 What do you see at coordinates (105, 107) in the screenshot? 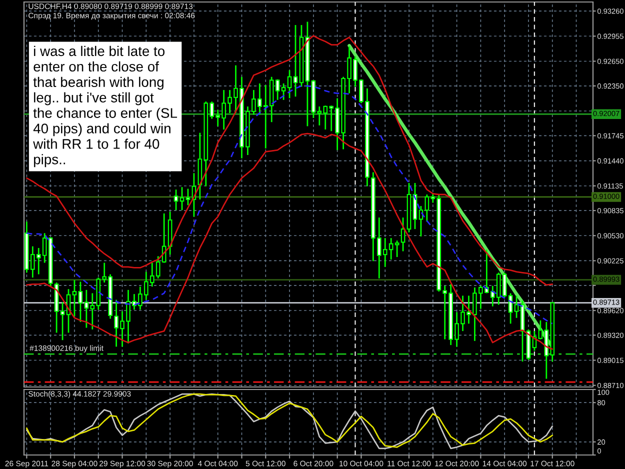
I see `annotation: i was a little bit late to enter on the close of that bearish with long leg.. but i've still got the chance to enter (SL 40 pips) and could win with RR 1 to 1 for 40 pips..` at bounding box center [105, 107].